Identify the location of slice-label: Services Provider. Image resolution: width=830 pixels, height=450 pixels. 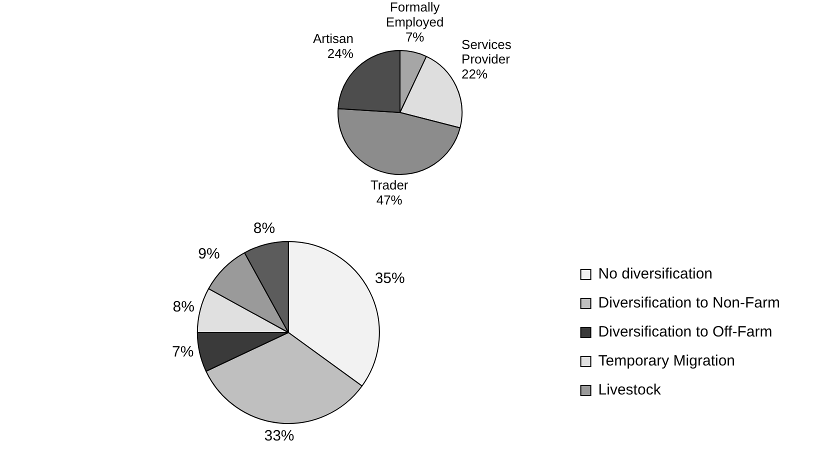
(487, 51).